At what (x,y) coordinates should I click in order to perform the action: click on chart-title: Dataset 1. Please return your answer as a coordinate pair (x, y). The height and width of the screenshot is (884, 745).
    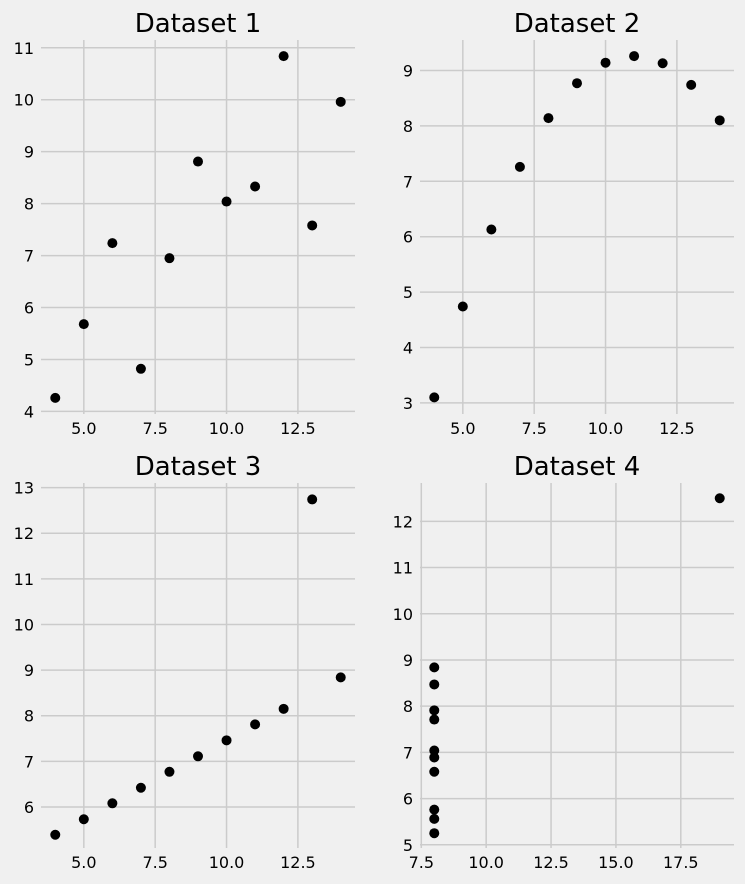
    Looking at the image, I should click on (198, 24).